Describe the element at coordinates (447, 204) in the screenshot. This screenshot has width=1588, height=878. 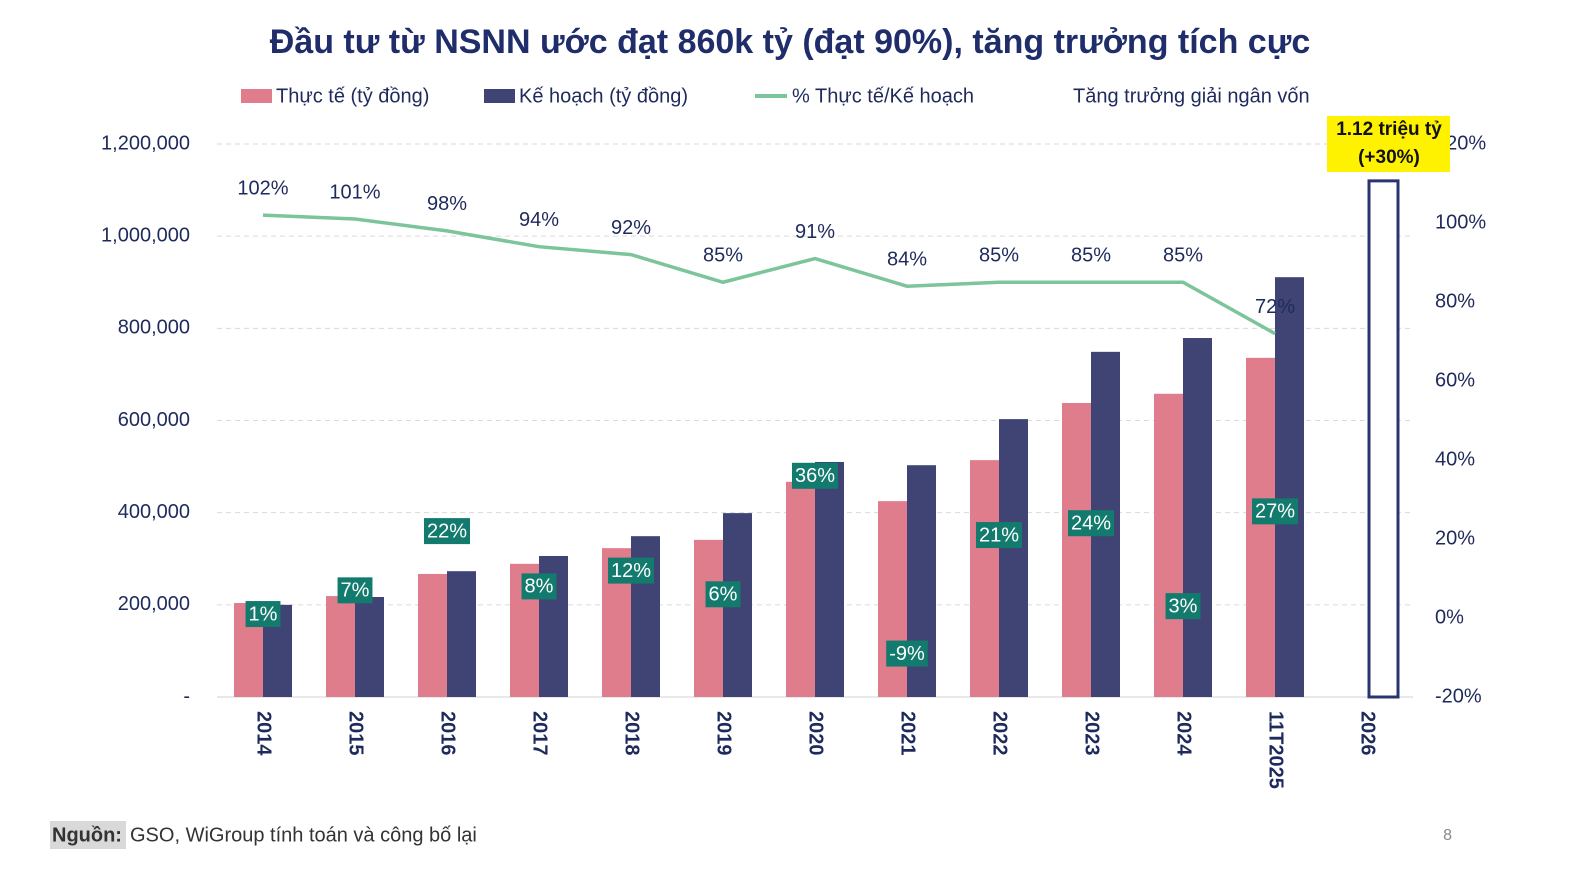
I see `data-label: 98%` at that location.